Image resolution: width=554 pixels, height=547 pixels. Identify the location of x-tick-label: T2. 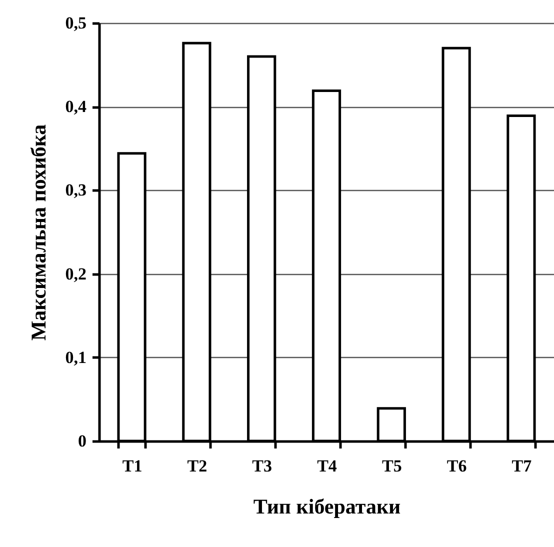
(197, 466).